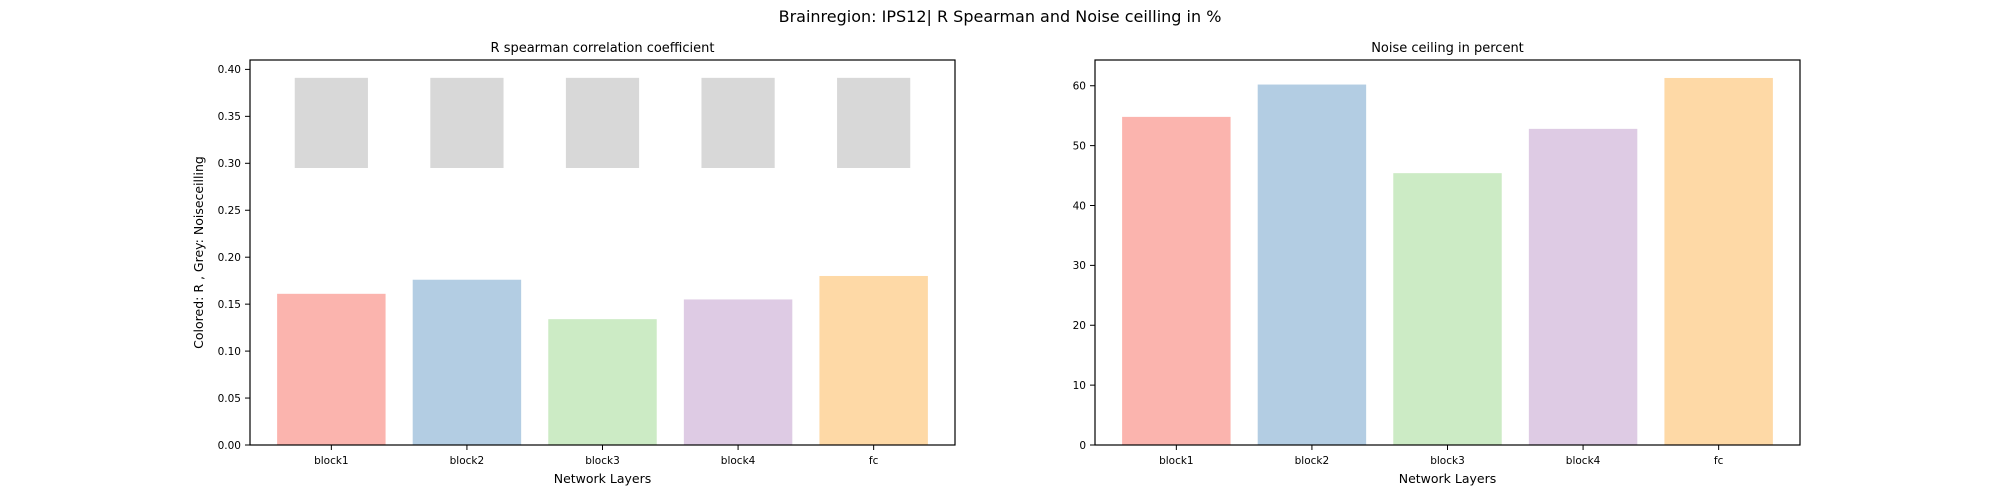 The width and height of the screenshot is (2000, 500). I want to click on chart-spearman-ytick-label: 0.00, so click(229, 446).